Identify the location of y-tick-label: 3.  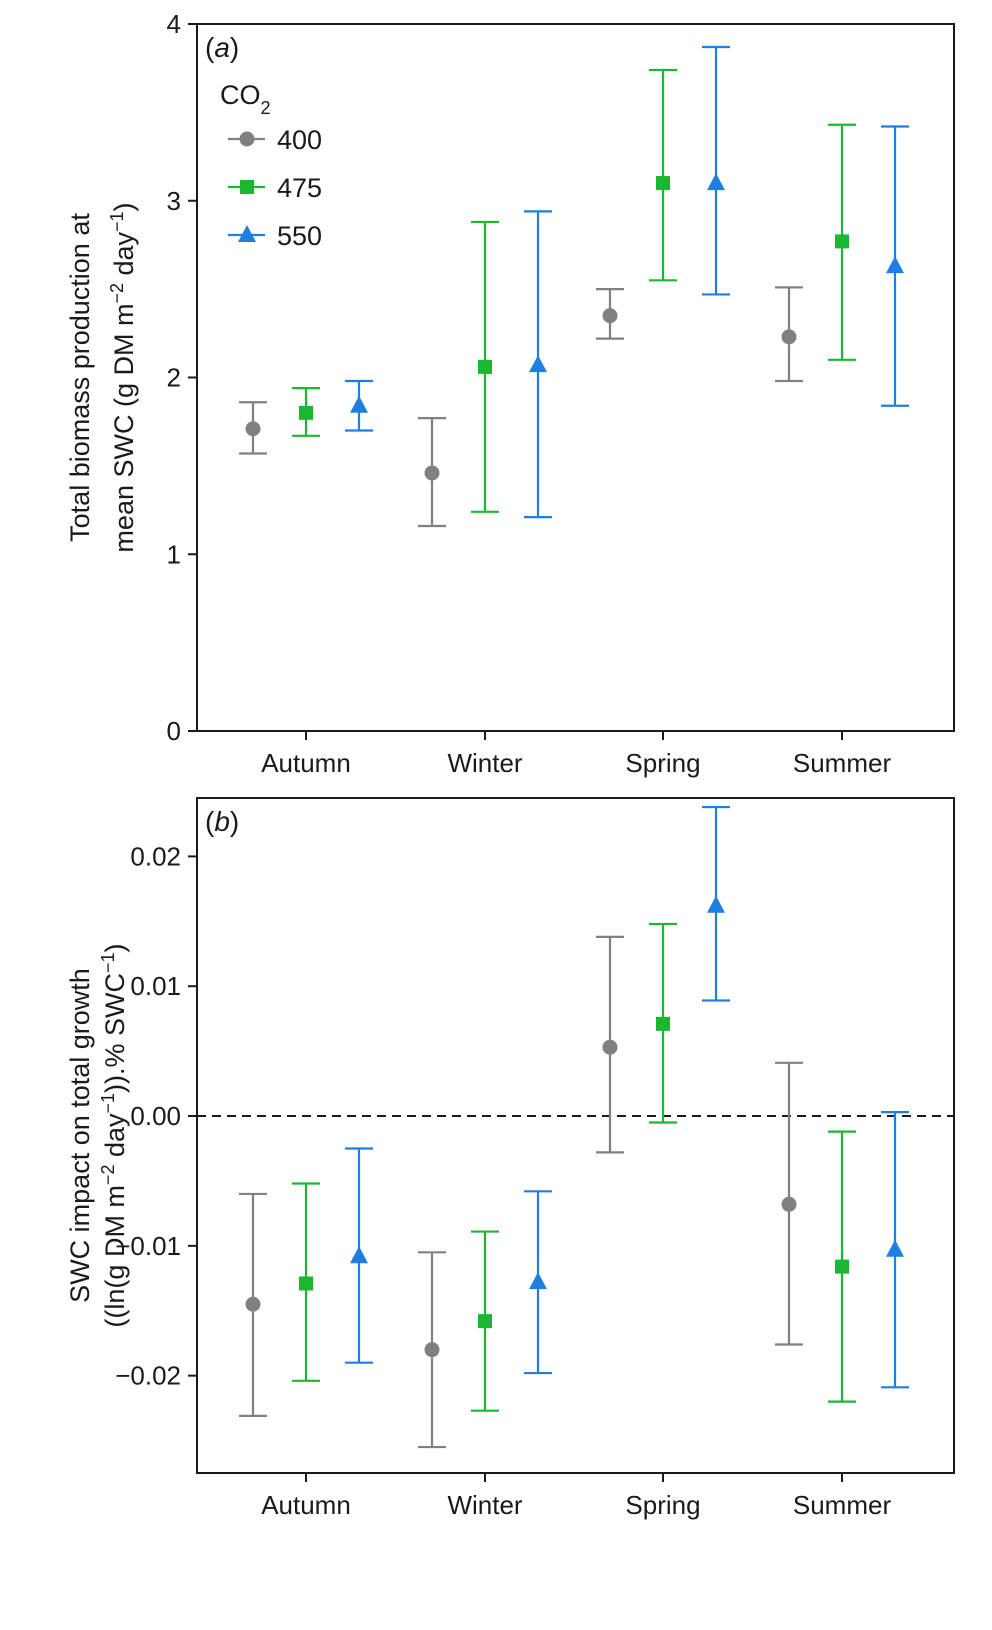
(174, 201).